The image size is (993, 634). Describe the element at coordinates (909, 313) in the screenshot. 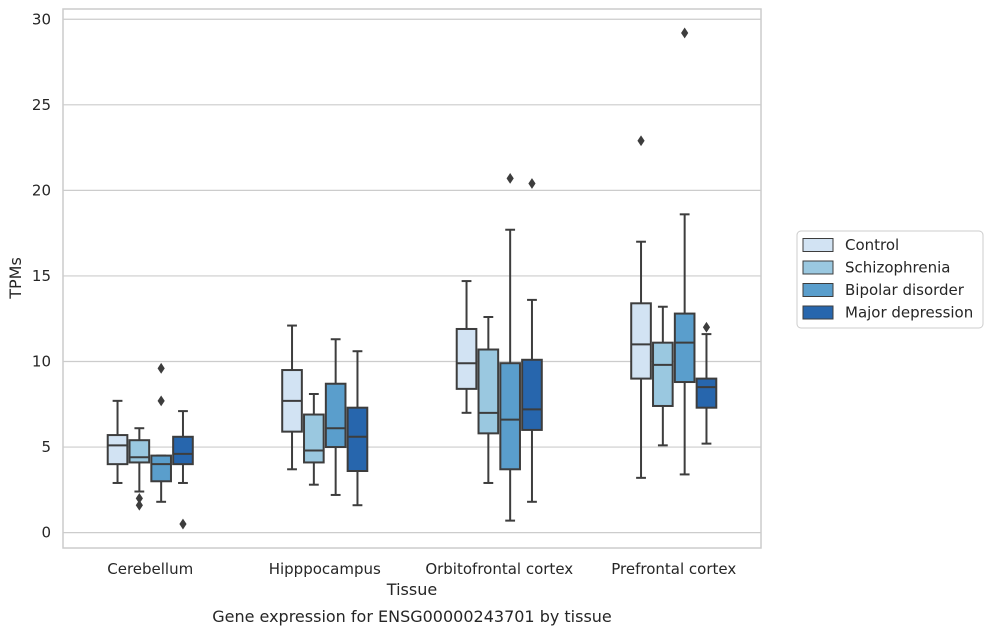

I see `legend-label-3: Major depression` at that location.